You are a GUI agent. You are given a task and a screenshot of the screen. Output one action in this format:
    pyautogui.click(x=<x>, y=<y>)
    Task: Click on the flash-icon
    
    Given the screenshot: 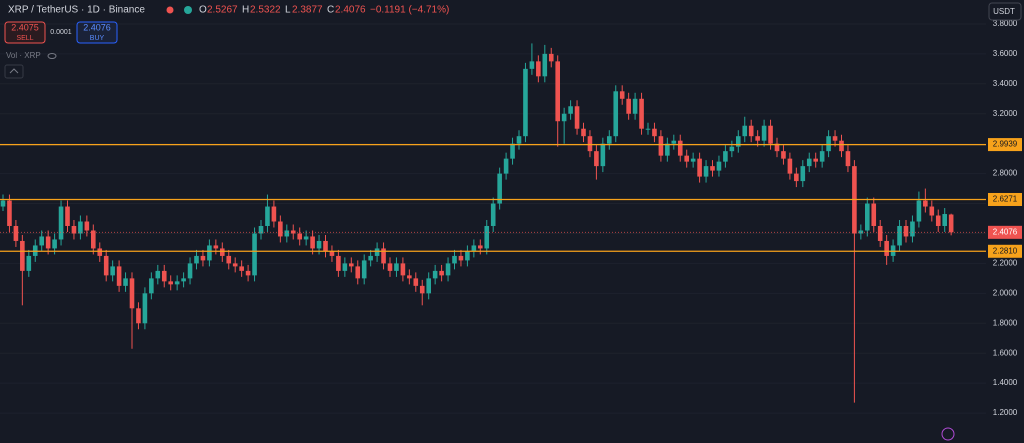 What is the action you would take?
    pyautogui.click(x=948, y=434)
    